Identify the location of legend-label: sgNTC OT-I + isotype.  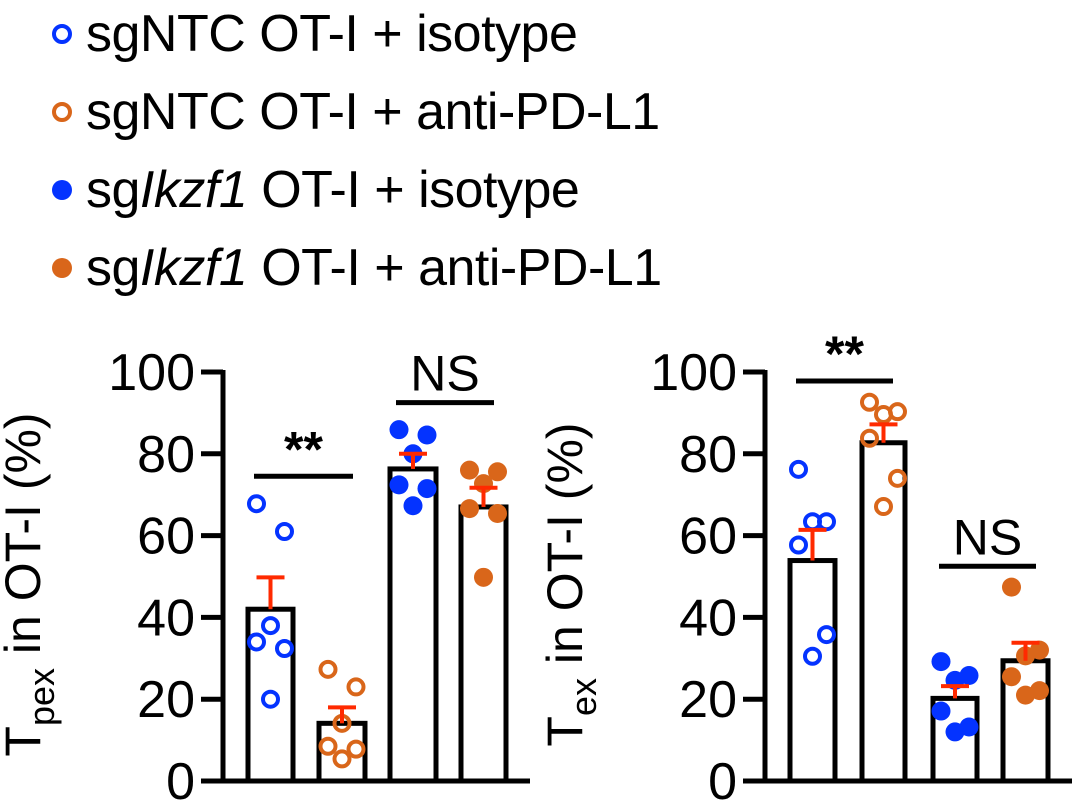
(332, 34).